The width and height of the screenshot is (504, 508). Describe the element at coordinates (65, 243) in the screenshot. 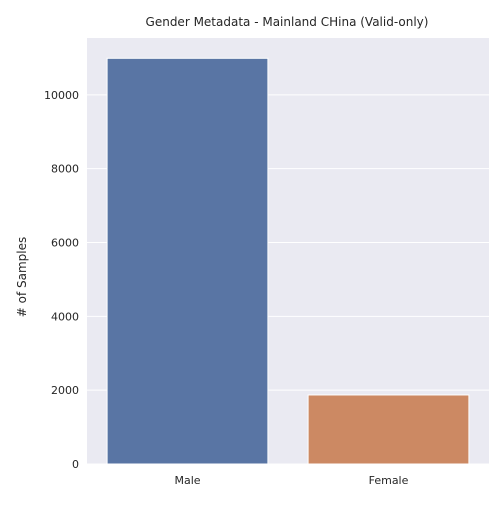

I see `y-tick-label: 6000` at that location.